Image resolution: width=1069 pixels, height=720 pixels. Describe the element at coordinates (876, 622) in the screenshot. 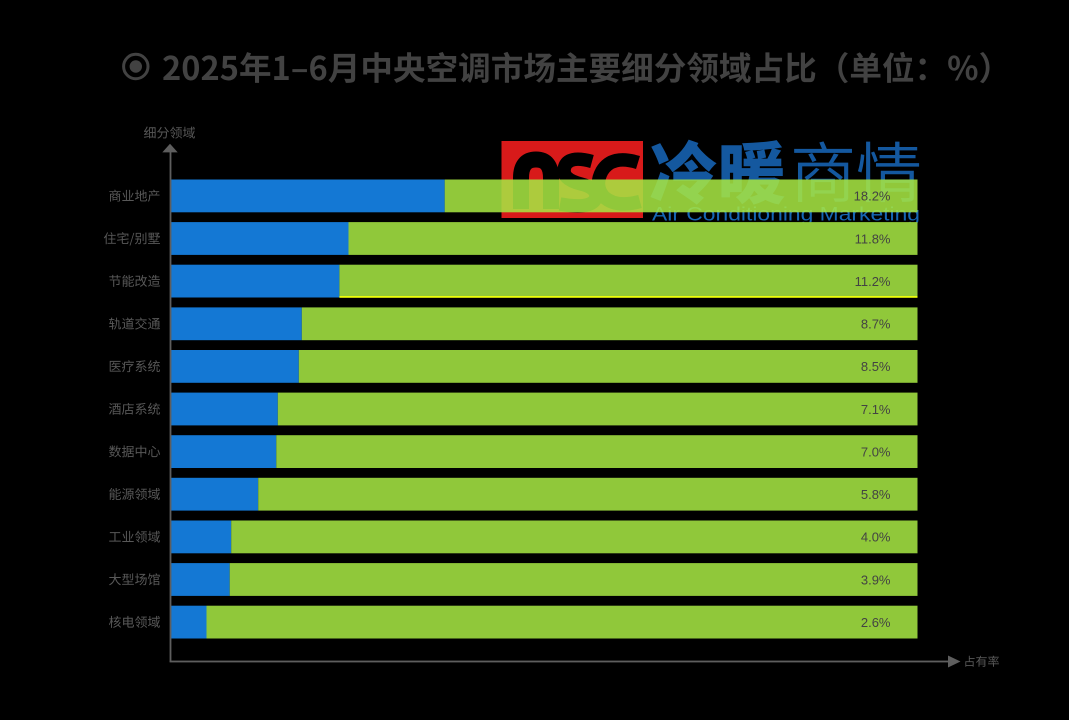

I see `svg-text: 2.6%` at that location.